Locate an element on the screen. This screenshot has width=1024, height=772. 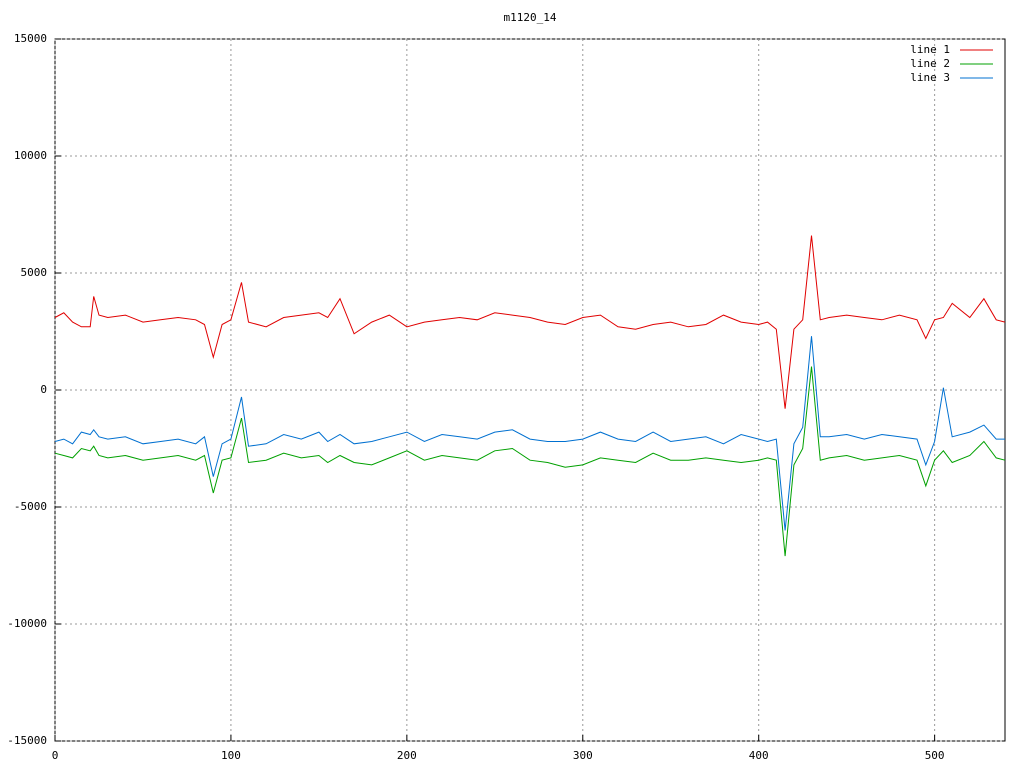
y-tick-label: -5000 is located at coordinates (30, 506).